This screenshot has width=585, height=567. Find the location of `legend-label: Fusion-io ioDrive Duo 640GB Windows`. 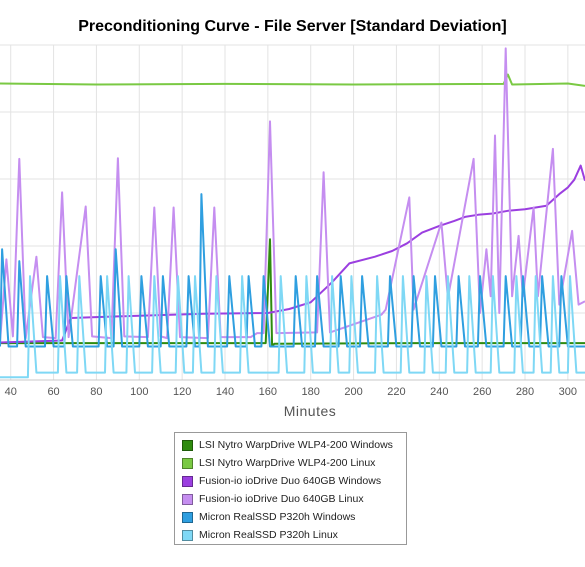

legend-label: Fusion-io ioDrive Duo 640GB Windows is located at coordinates (290, 481).